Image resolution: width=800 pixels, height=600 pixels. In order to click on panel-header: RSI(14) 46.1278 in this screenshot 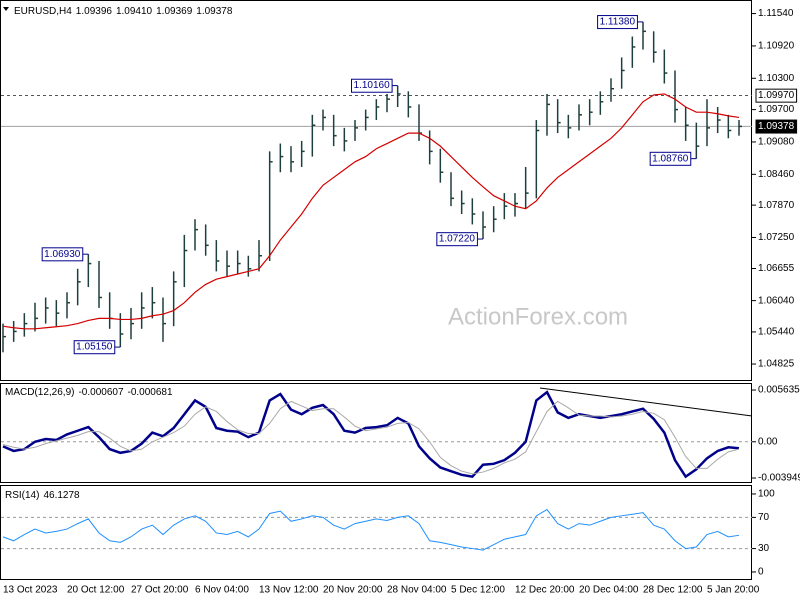, I will do `click(42, 495)`.